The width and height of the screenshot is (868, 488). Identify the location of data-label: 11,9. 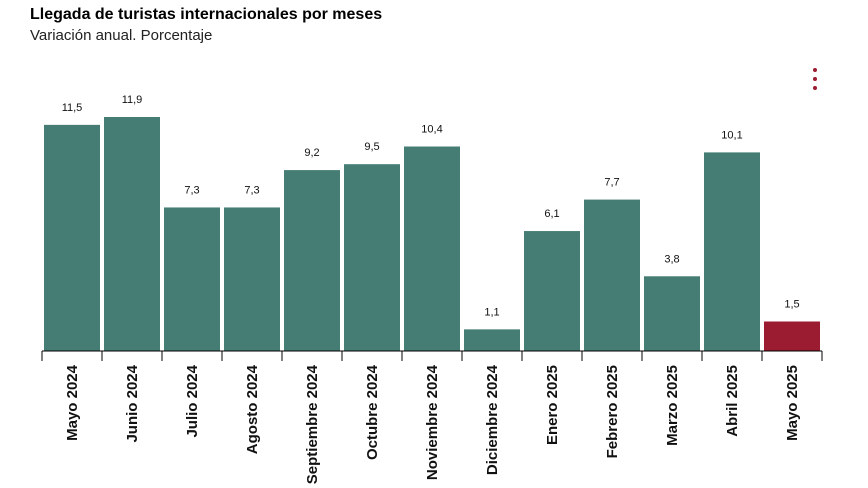
(132, 100).